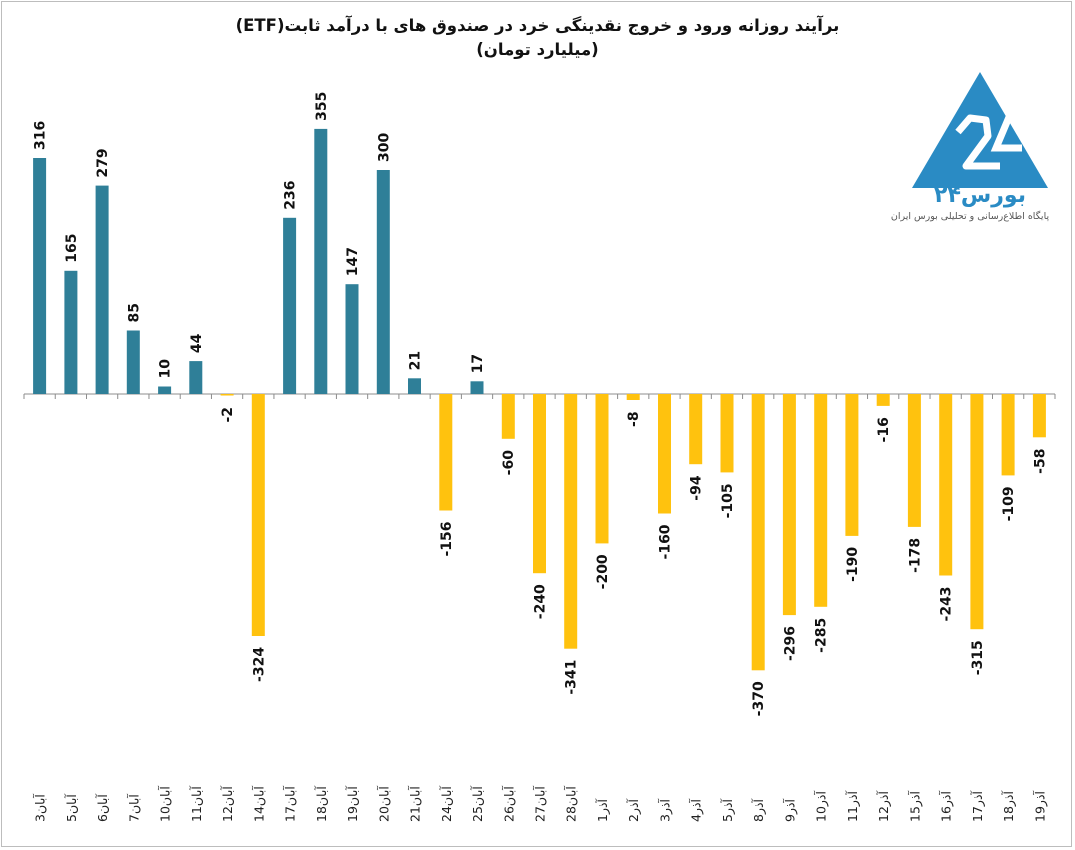 This screenshot has height=850, width=1075. I want to click on data-label-text: 85, so click(134, 312).